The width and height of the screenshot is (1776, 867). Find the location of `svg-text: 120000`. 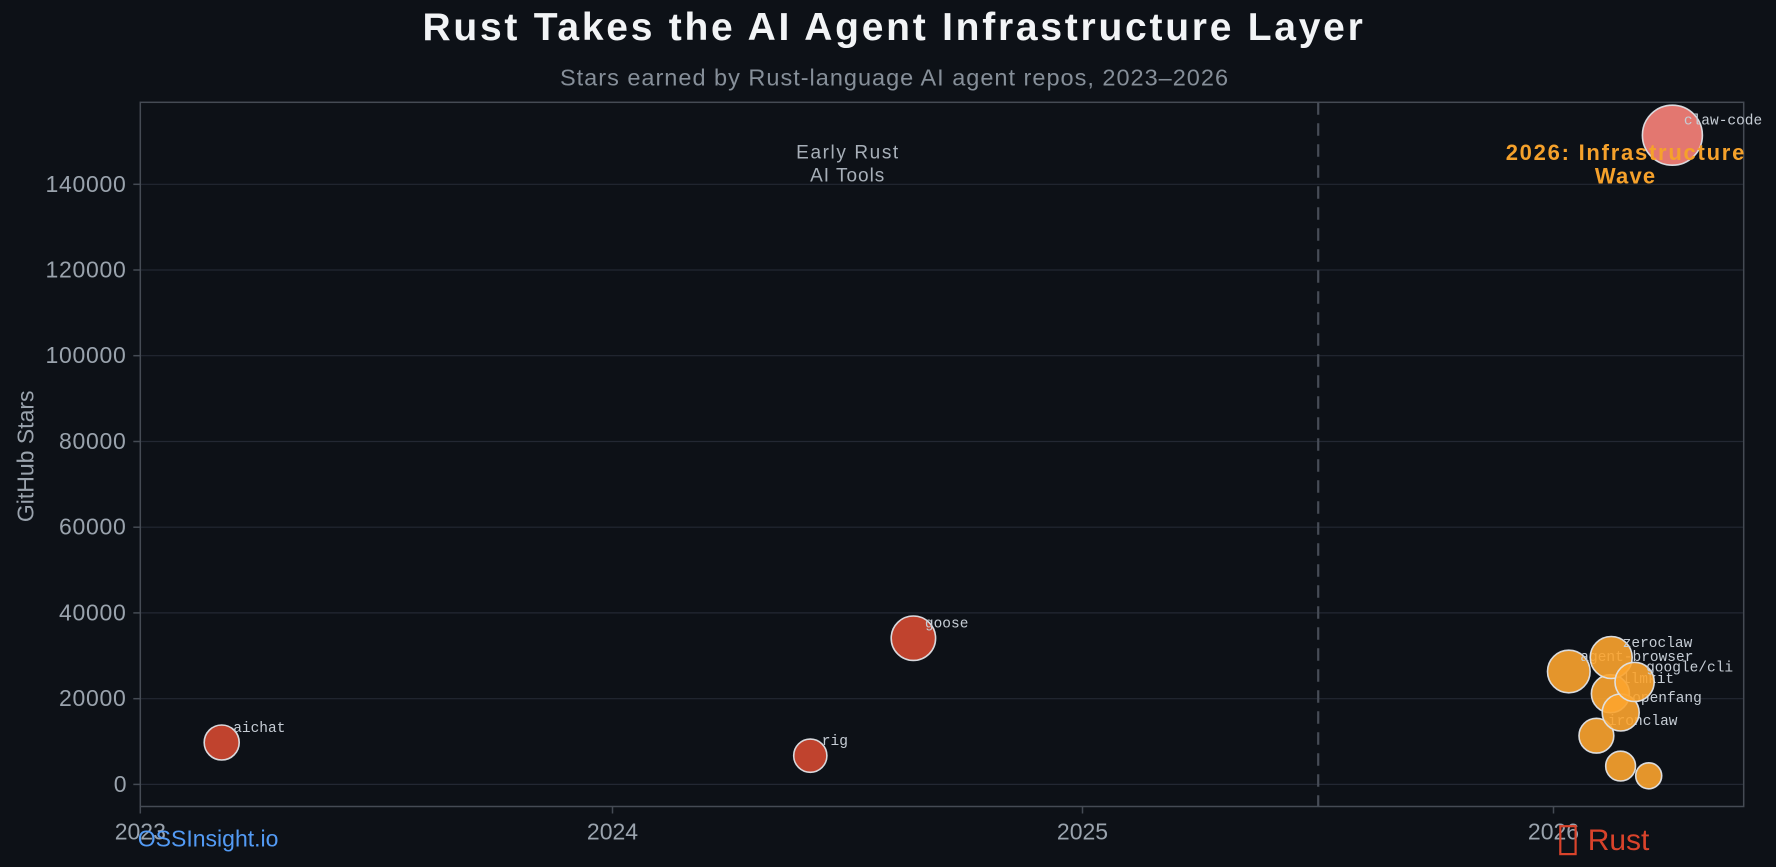

svg-text: 120000 is located at coordinates (86, 270).